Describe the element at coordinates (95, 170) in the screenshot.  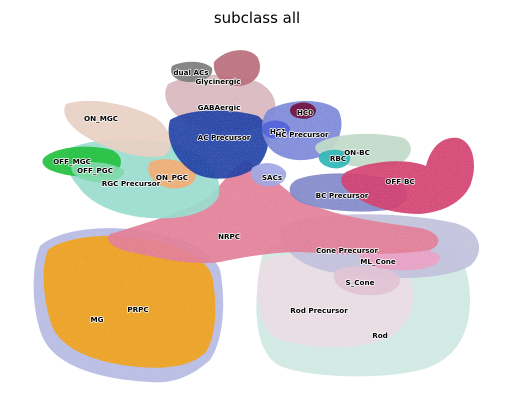
I see `label-off-pgc: OFF_PGC` at that location.